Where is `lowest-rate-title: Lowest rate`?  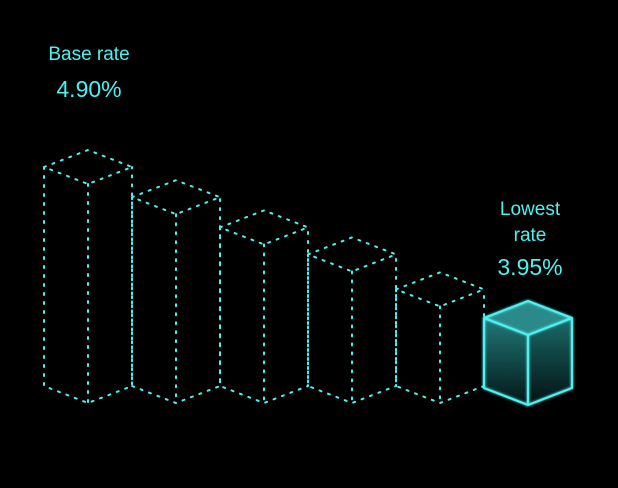
lowest-rate-title: Lowest rate is located at coordinates (530, 223).